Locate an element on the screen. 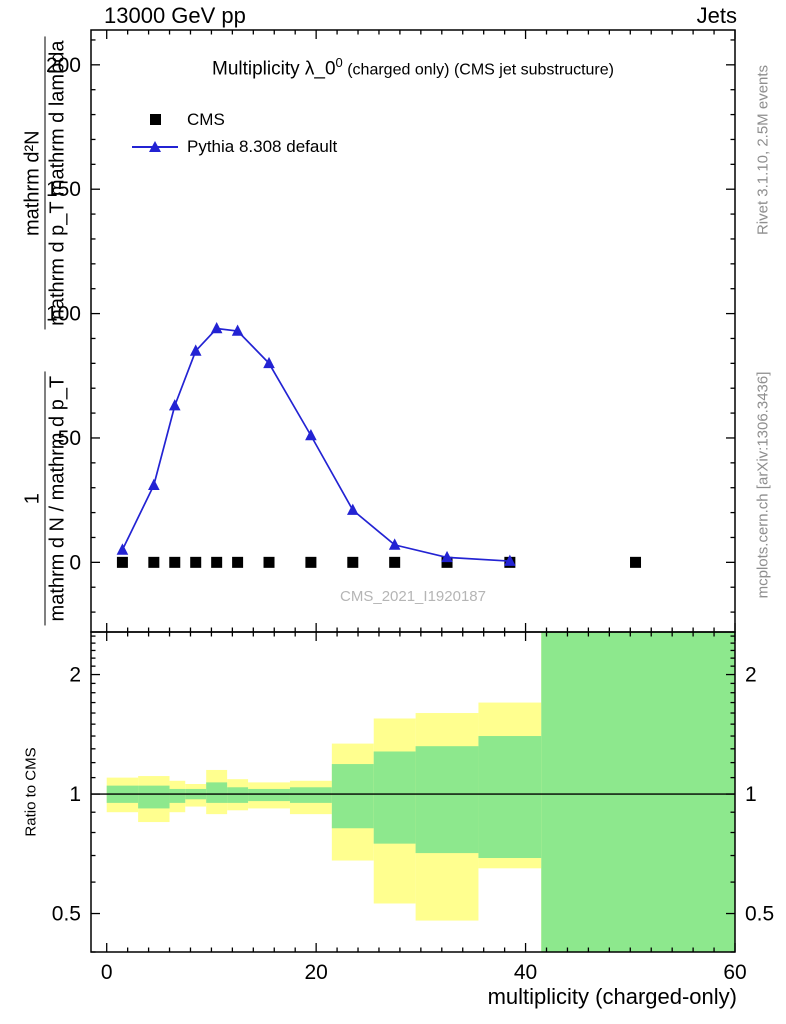 The height and width of the screenshot is (1024, 786). svg-text: 100 is located at coordinates (63, 314).